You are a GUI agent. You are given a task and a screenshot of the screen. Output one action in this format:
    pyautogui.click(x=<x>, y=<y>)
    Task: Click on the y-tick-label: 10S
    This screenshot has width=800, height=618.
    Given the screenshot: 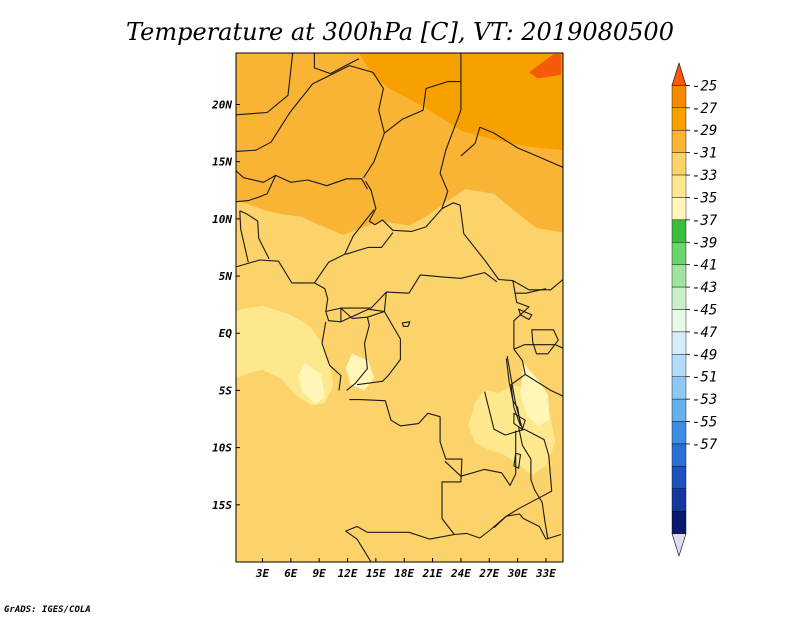 What is the action you would take?
    pyautogui.click(x=222, y=448)
    